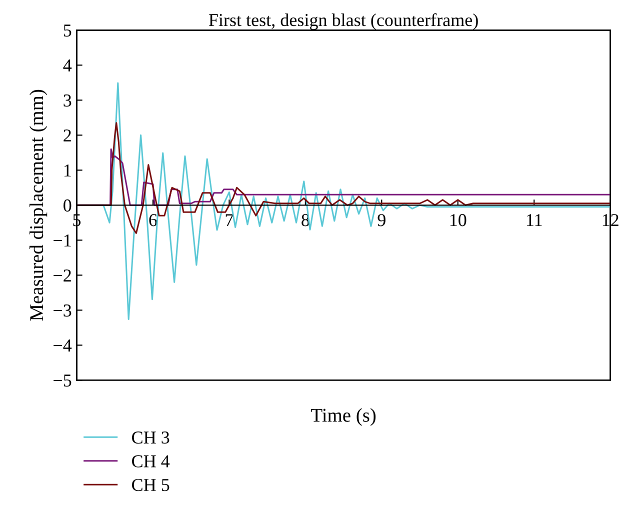 This screenshot has width=619, height=511. Describe the element at coordinates (534, 220) in the screenshot. I see `x-tick-label: 11` at that location.